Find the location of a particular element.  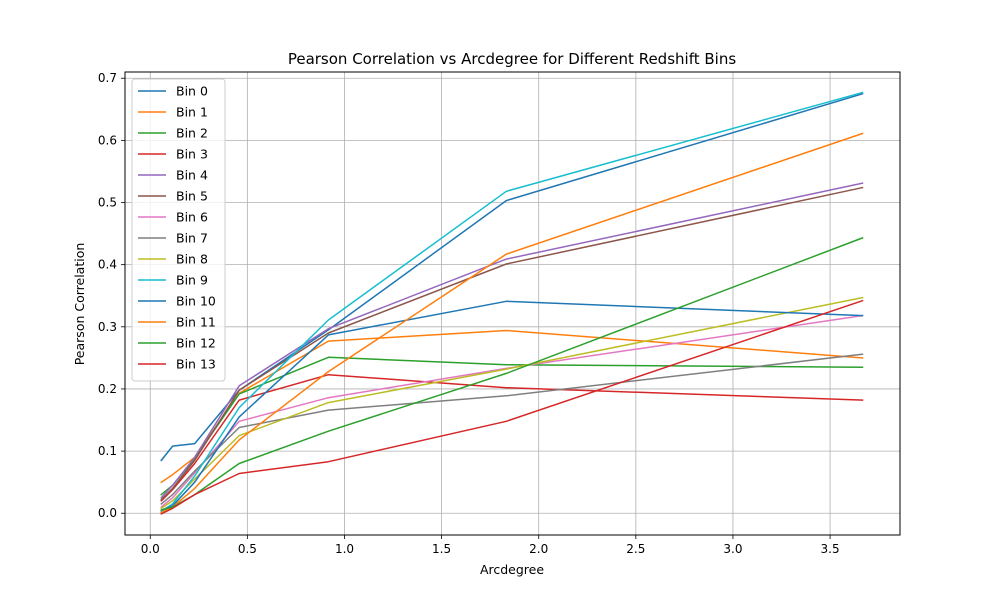

x-tick-label: 3.0 is located at coordinates (732, 549).